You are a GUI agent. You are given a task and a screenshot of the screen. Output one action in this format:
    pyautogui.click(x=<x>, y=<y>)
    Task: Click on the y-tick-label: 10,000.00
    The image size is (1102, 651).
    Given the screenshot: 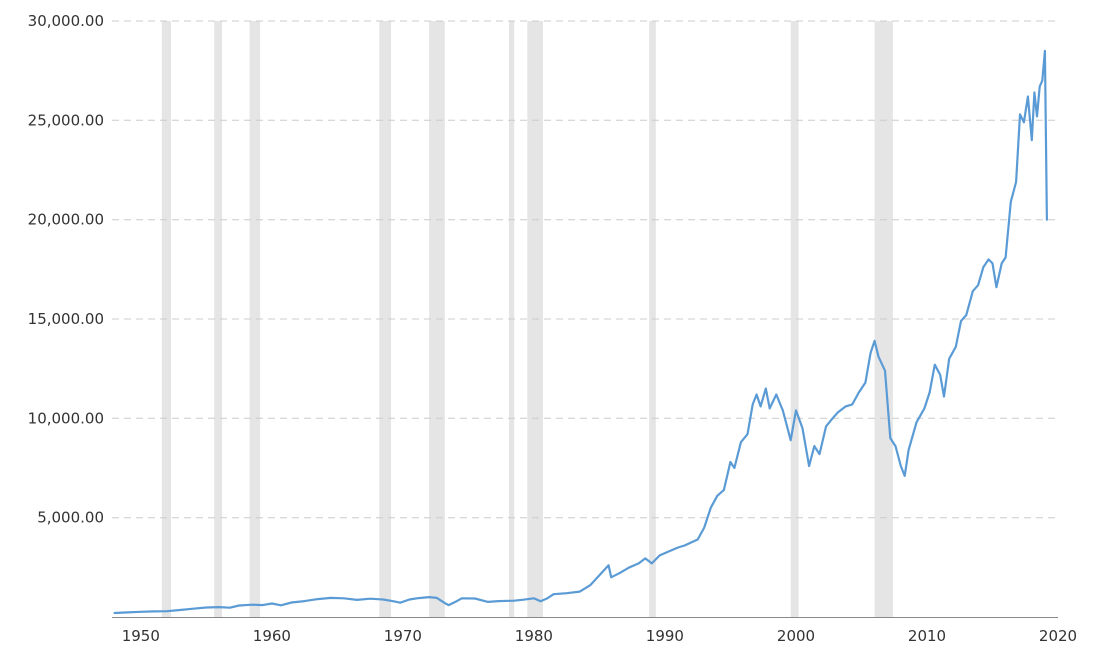 What is the action you would take?
    pyautogui.click(x=66, y=418)
    